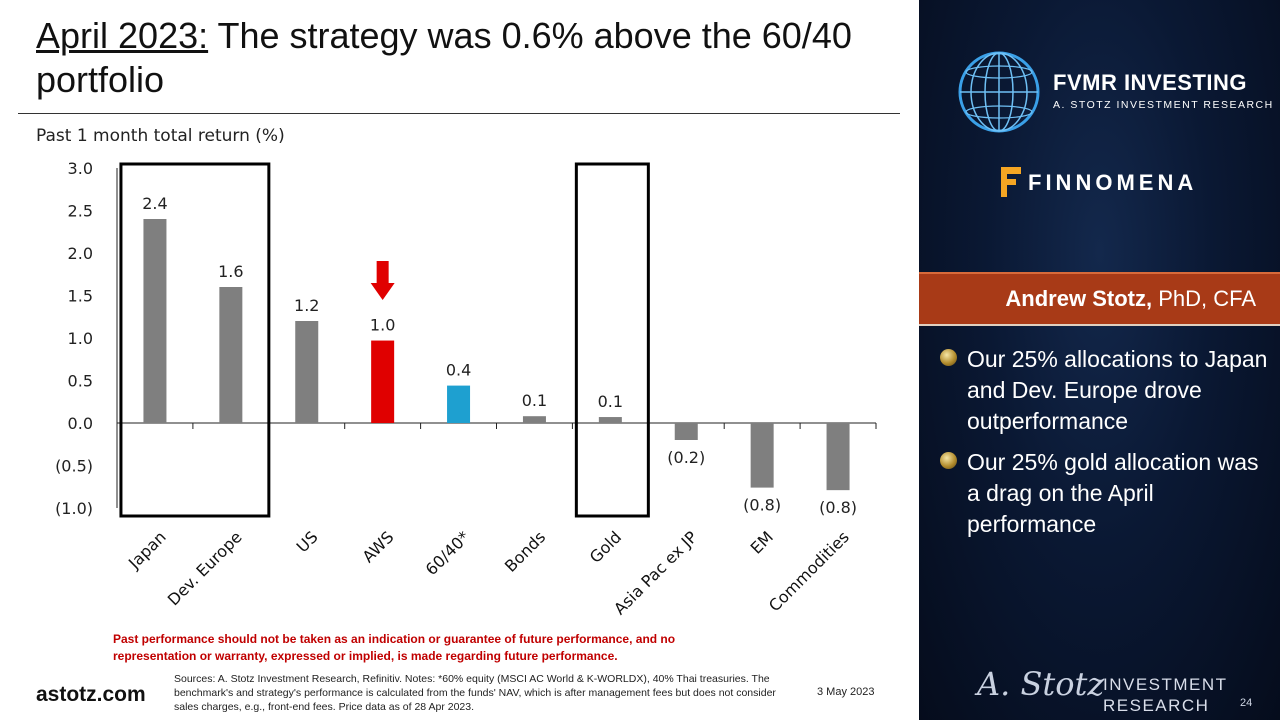  Describe the element at coordinates (147, 550) in the screenshot. I see `category-label: Japan` at that location.